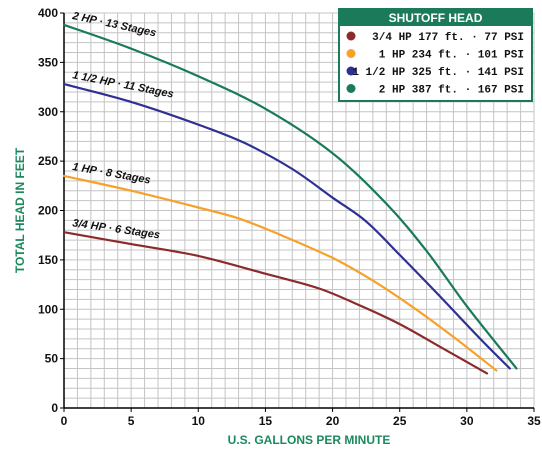 This screenshot has height=452, width=542. Describe the element at coordinates (534, 421) in the screenshot. I see `x-tick-label: 35` at that location.